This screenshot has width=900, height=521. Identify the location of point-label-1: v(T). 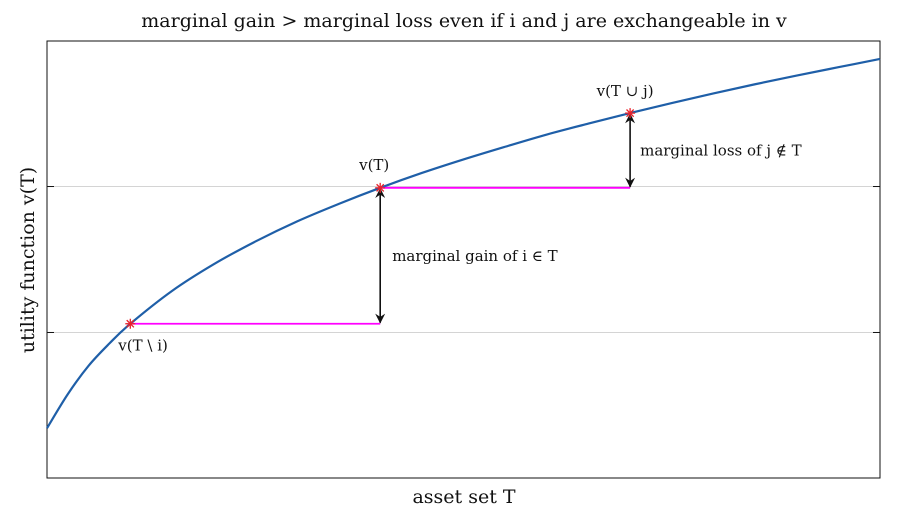
(373, 165).